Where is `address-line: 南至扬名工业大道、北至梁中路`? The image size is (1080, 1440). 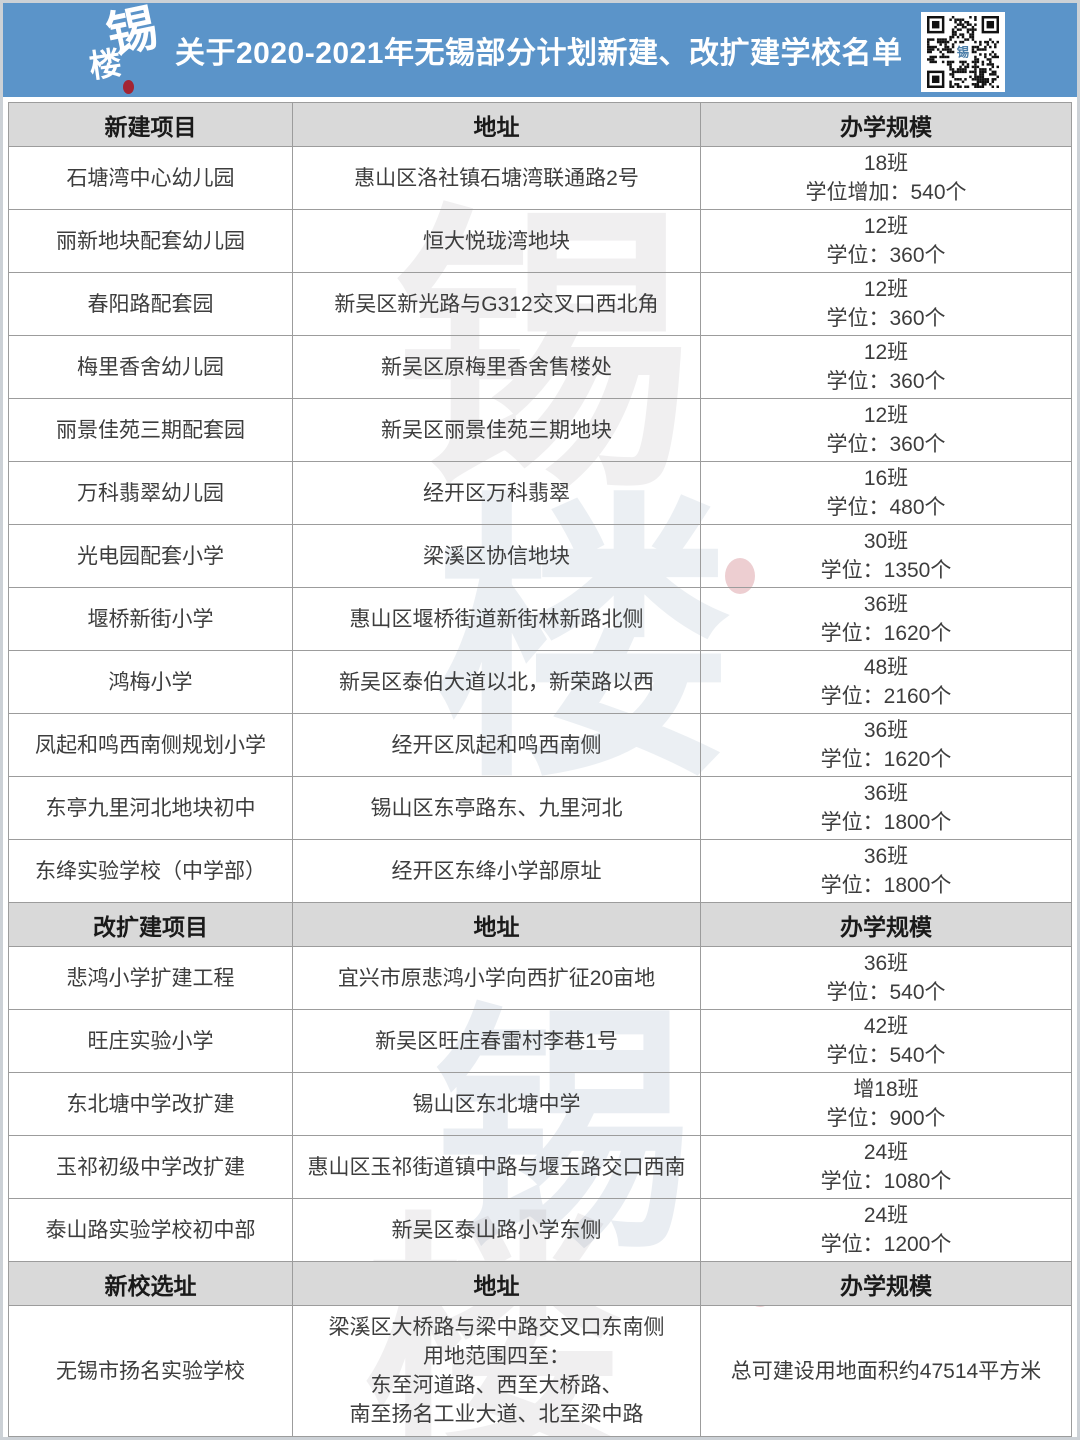 address-line: 南至扬名工业大道、北至梁中路 is located at coordinates (496, 1414).